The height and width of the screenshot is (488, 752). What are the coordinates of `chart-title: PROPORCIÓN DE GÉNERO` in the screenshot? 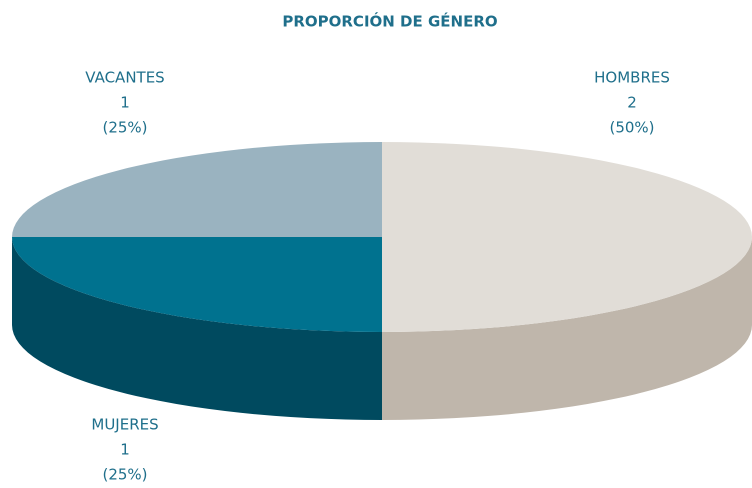 It's located at (389, 21).